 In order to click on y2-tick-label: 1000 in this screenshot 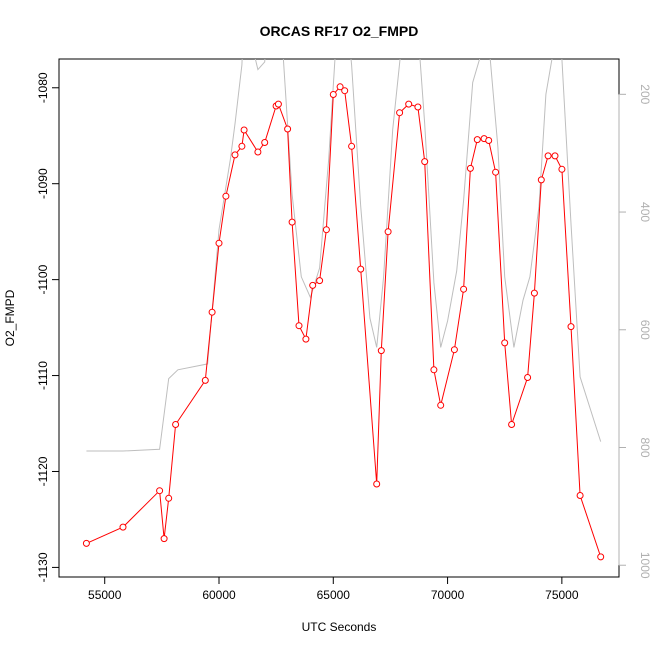, I will do `click(644, 565)`.